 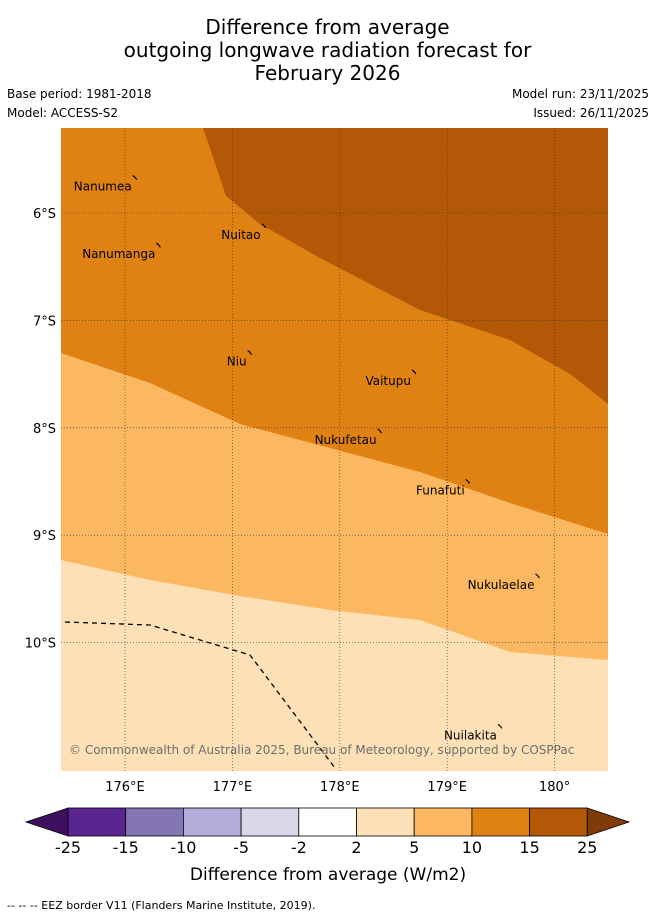 What do you see at coordinates (103, 187) in the screenshot?
I see `island-label: Nanumea` at bounding box center [103, 187].